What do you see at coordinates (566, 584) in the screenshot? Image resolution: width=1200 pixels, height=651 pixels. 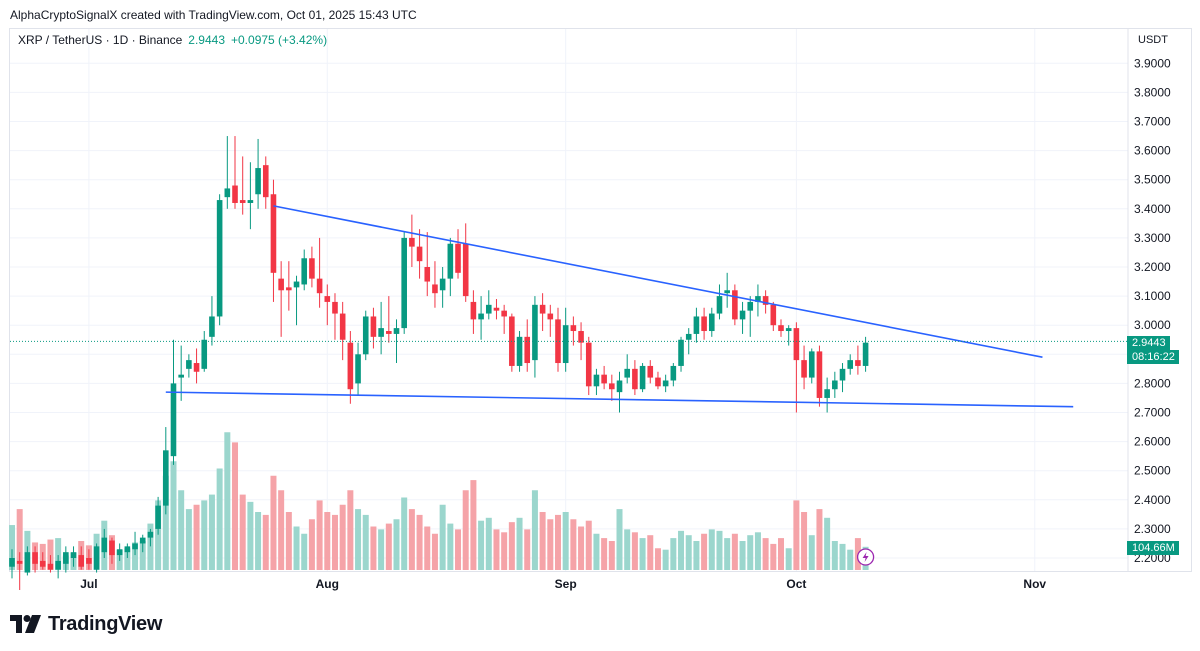 I see `time-tick-label: Sep` at bounding box center [566, 584].